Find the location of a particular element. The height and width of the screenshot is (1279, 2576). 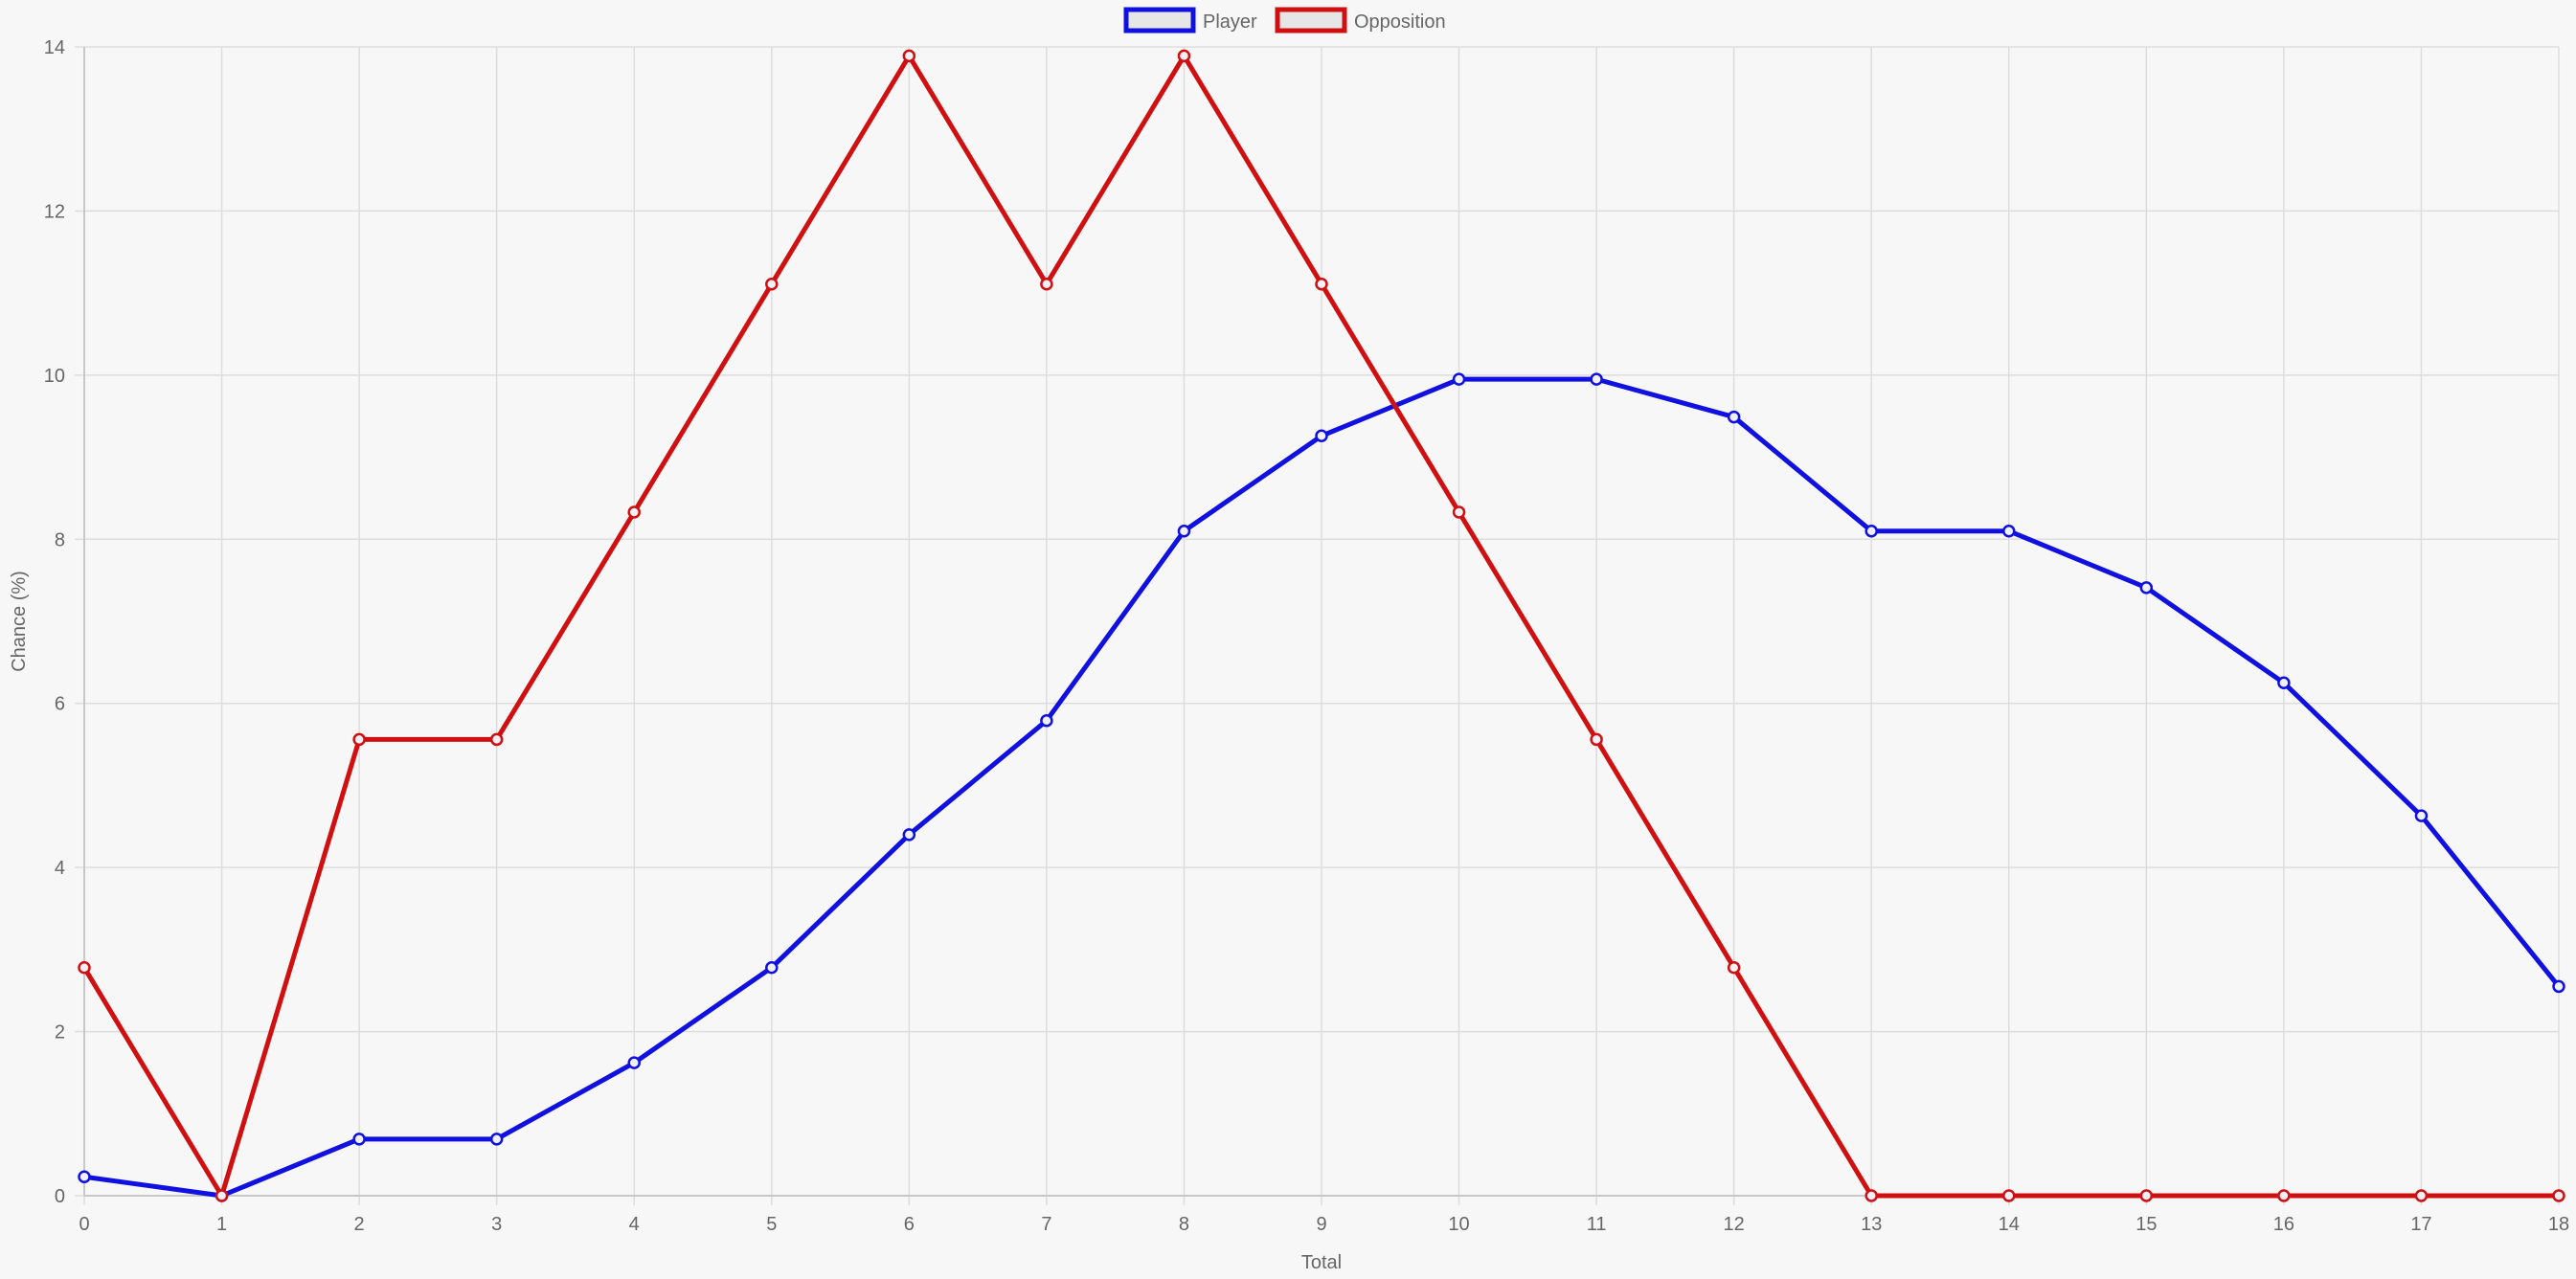

x-tick-label: 0 is located at coordinates (84, 1224).